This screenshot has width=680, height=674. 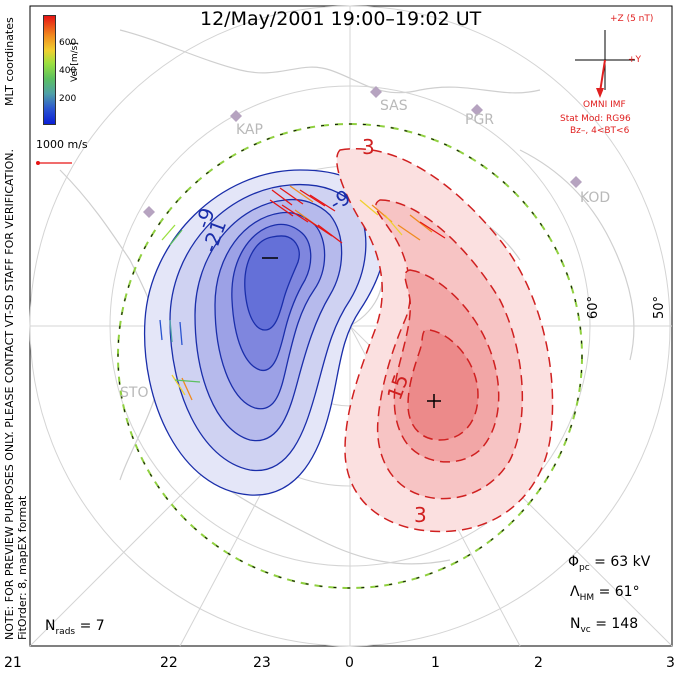 I want to click on imf-condition: Bz–, 4<BT<6, so click(x=600, y=131).